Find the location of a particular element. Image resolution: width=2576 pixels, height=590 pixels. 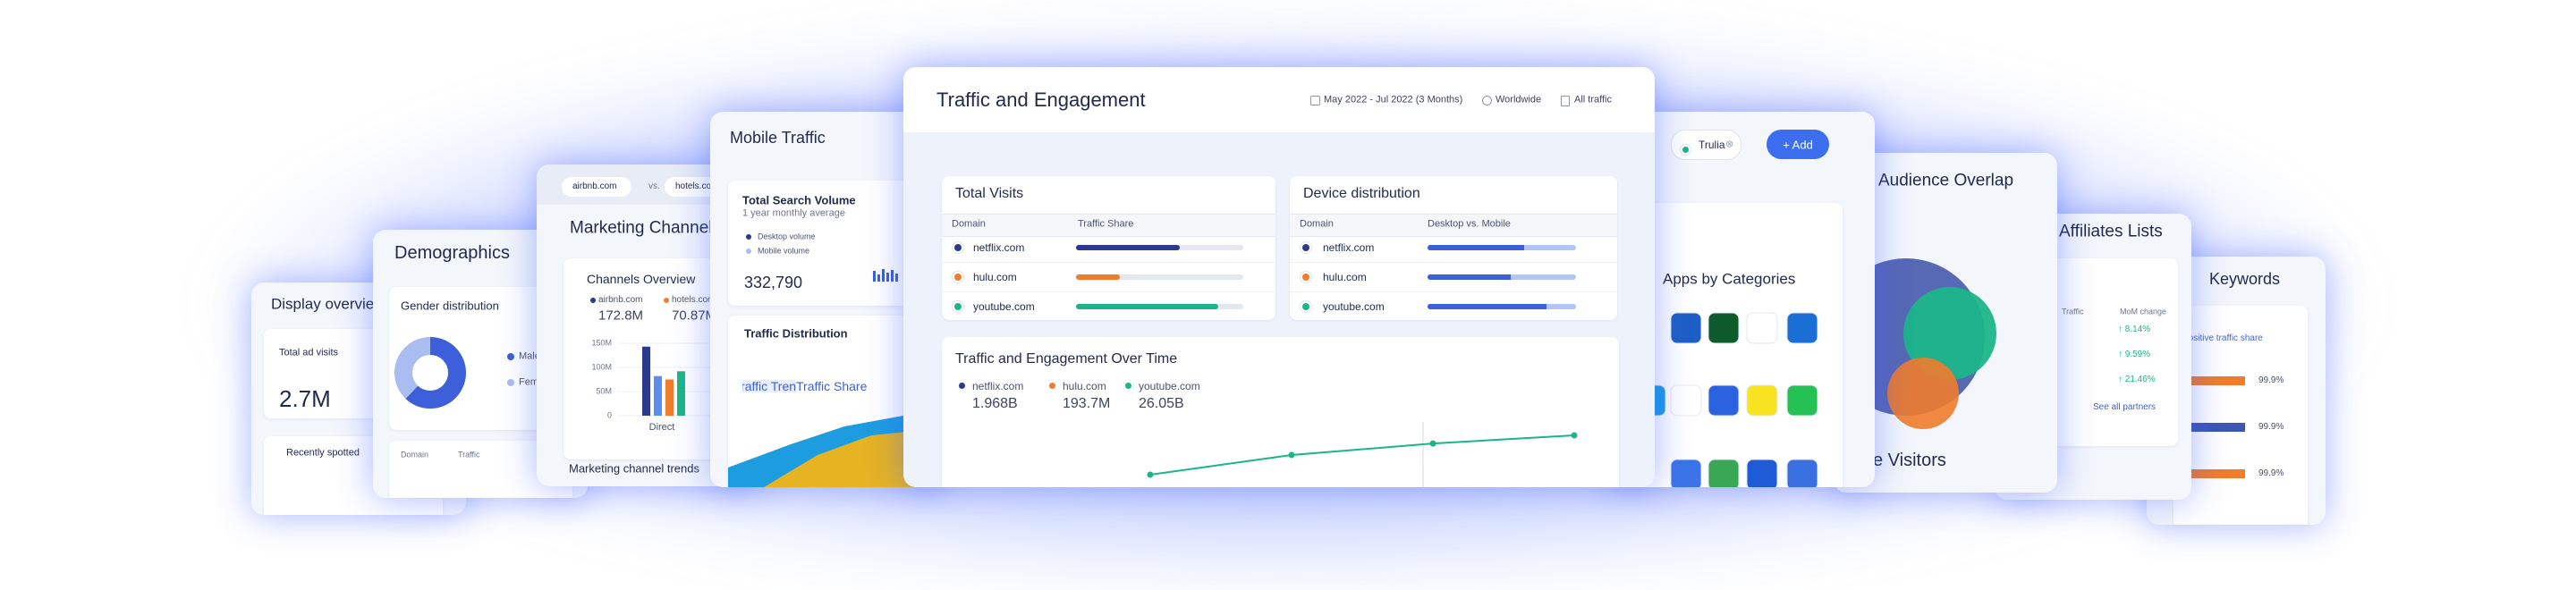

legend-value: 70.87M is located at coordinates (694, 316).